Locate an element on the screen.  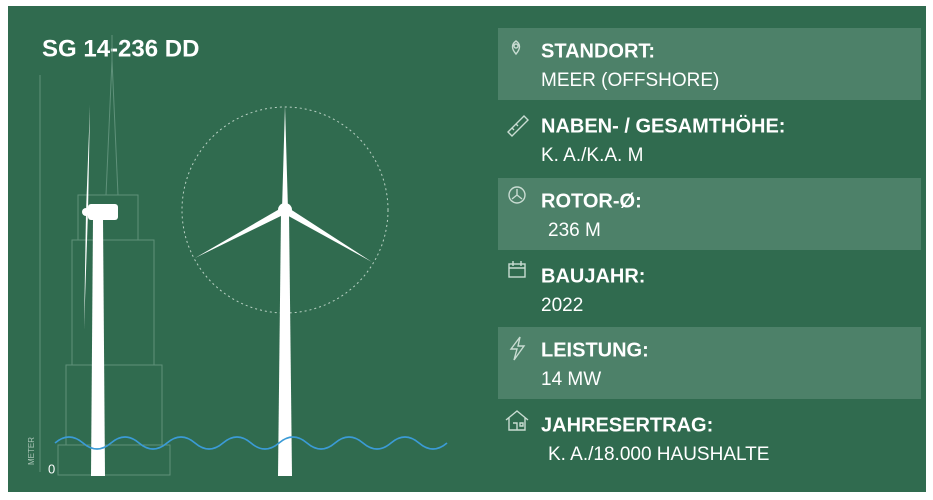
building-outlines is located at coordinates (105, 255).